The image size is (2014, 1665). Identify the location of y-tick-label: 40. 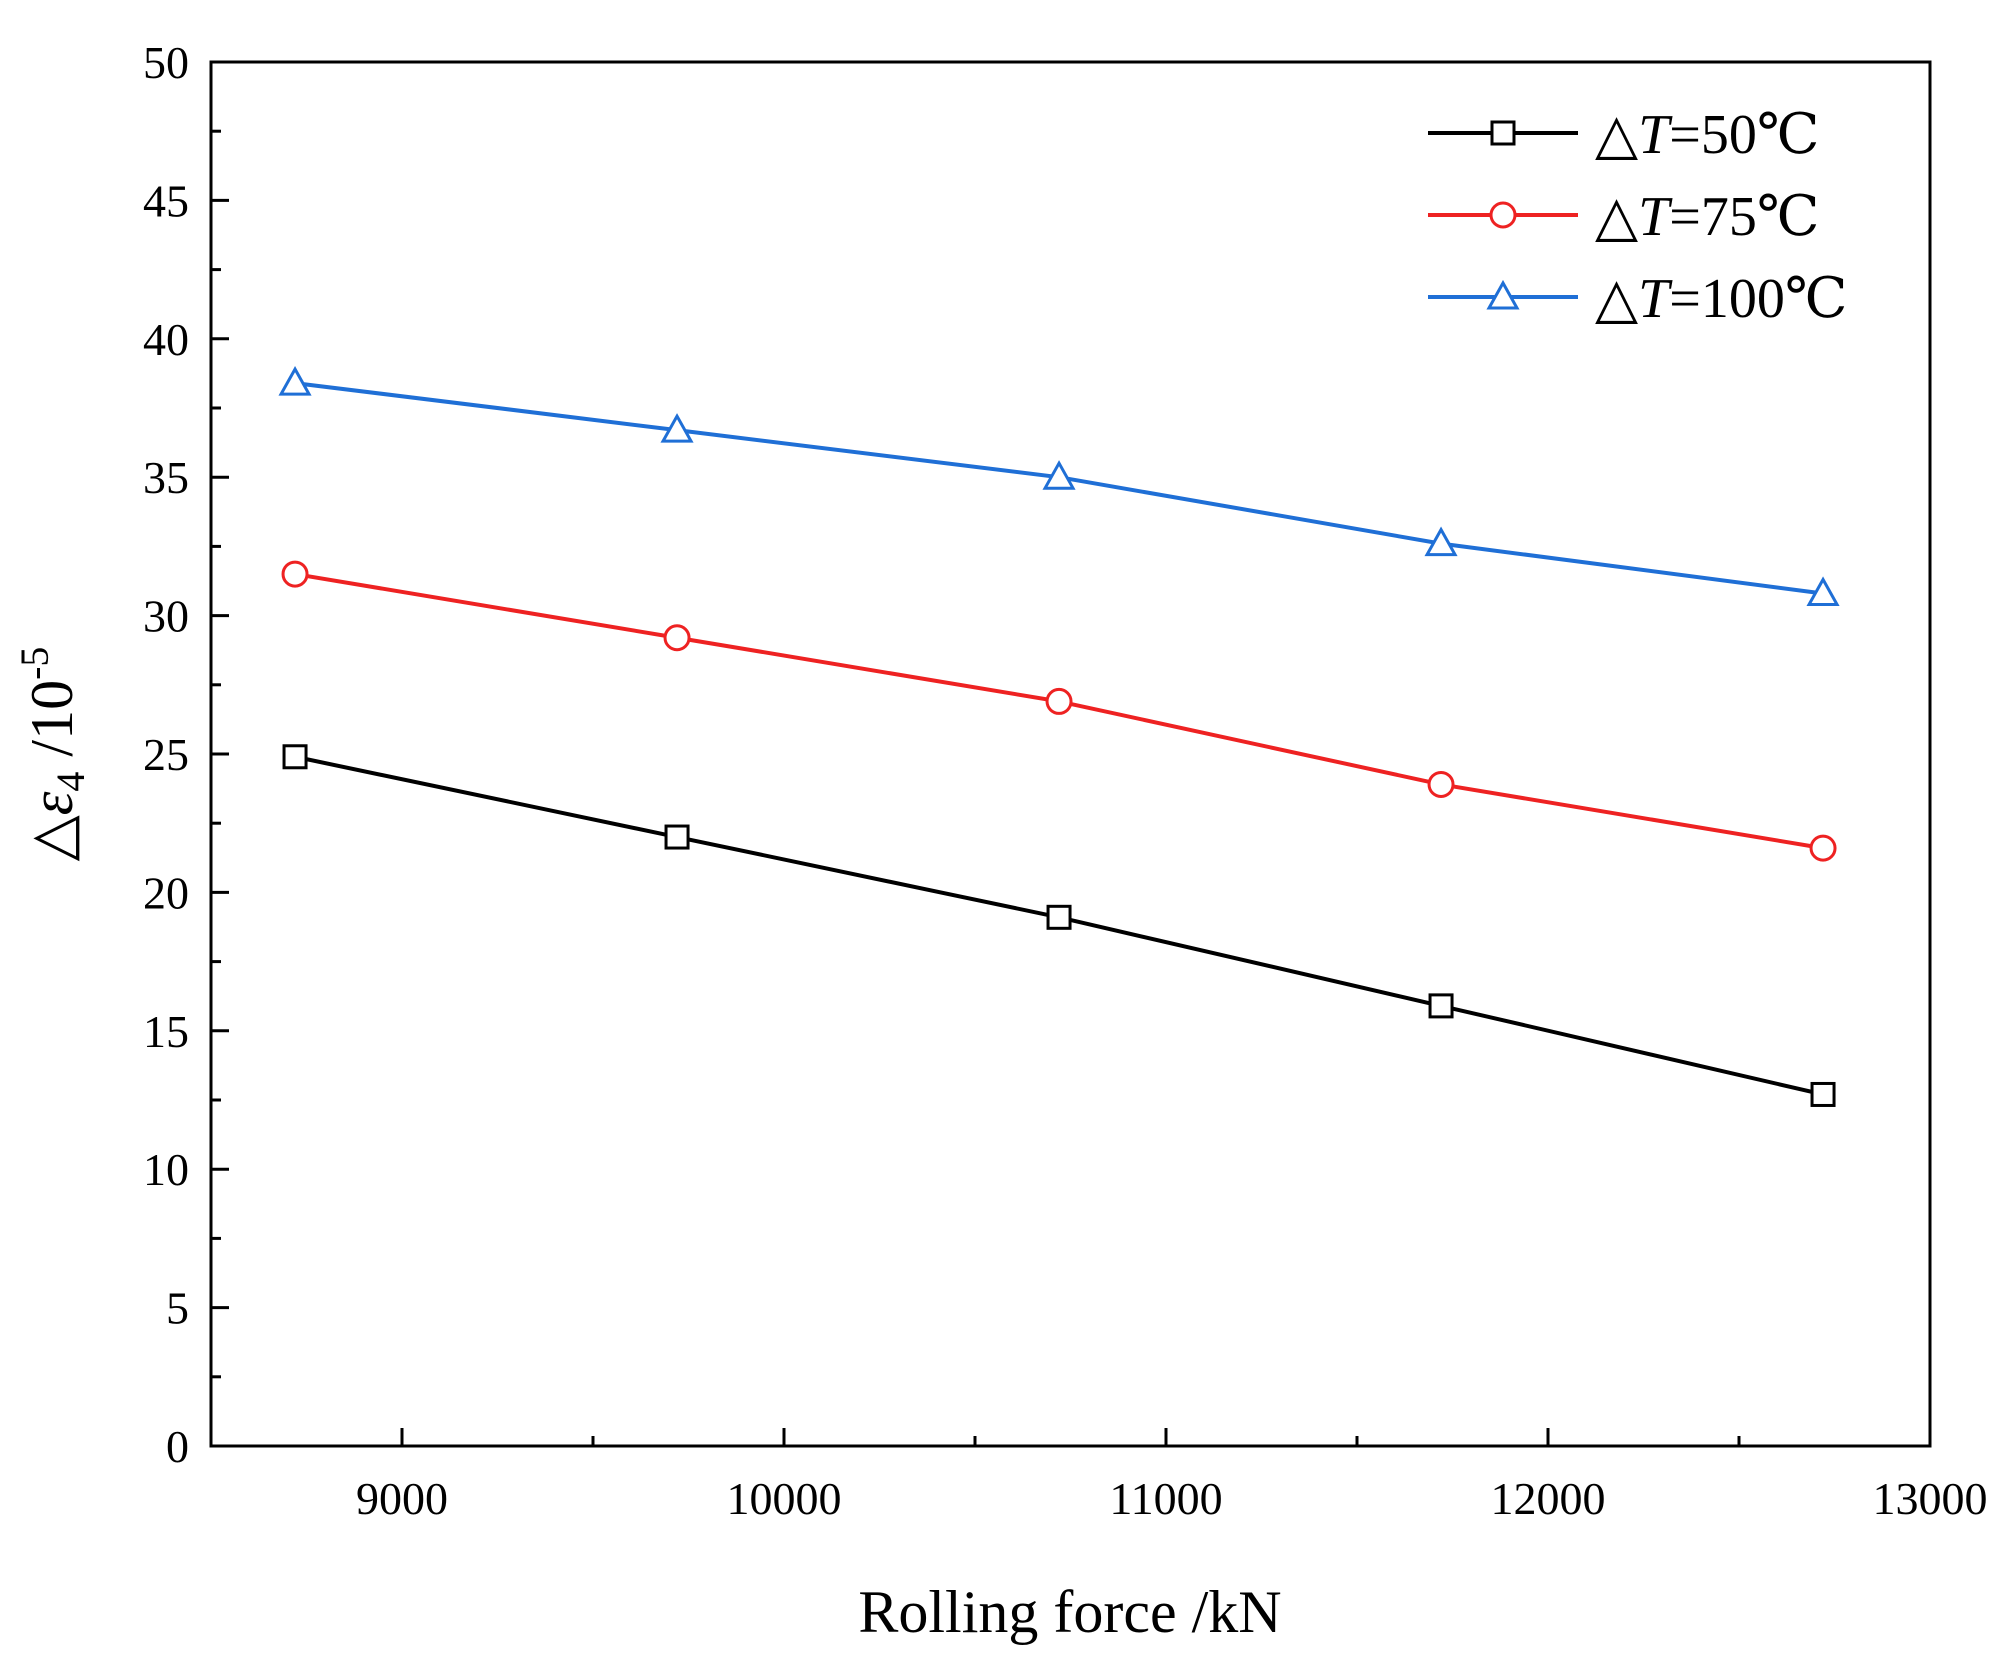
(166, 339).